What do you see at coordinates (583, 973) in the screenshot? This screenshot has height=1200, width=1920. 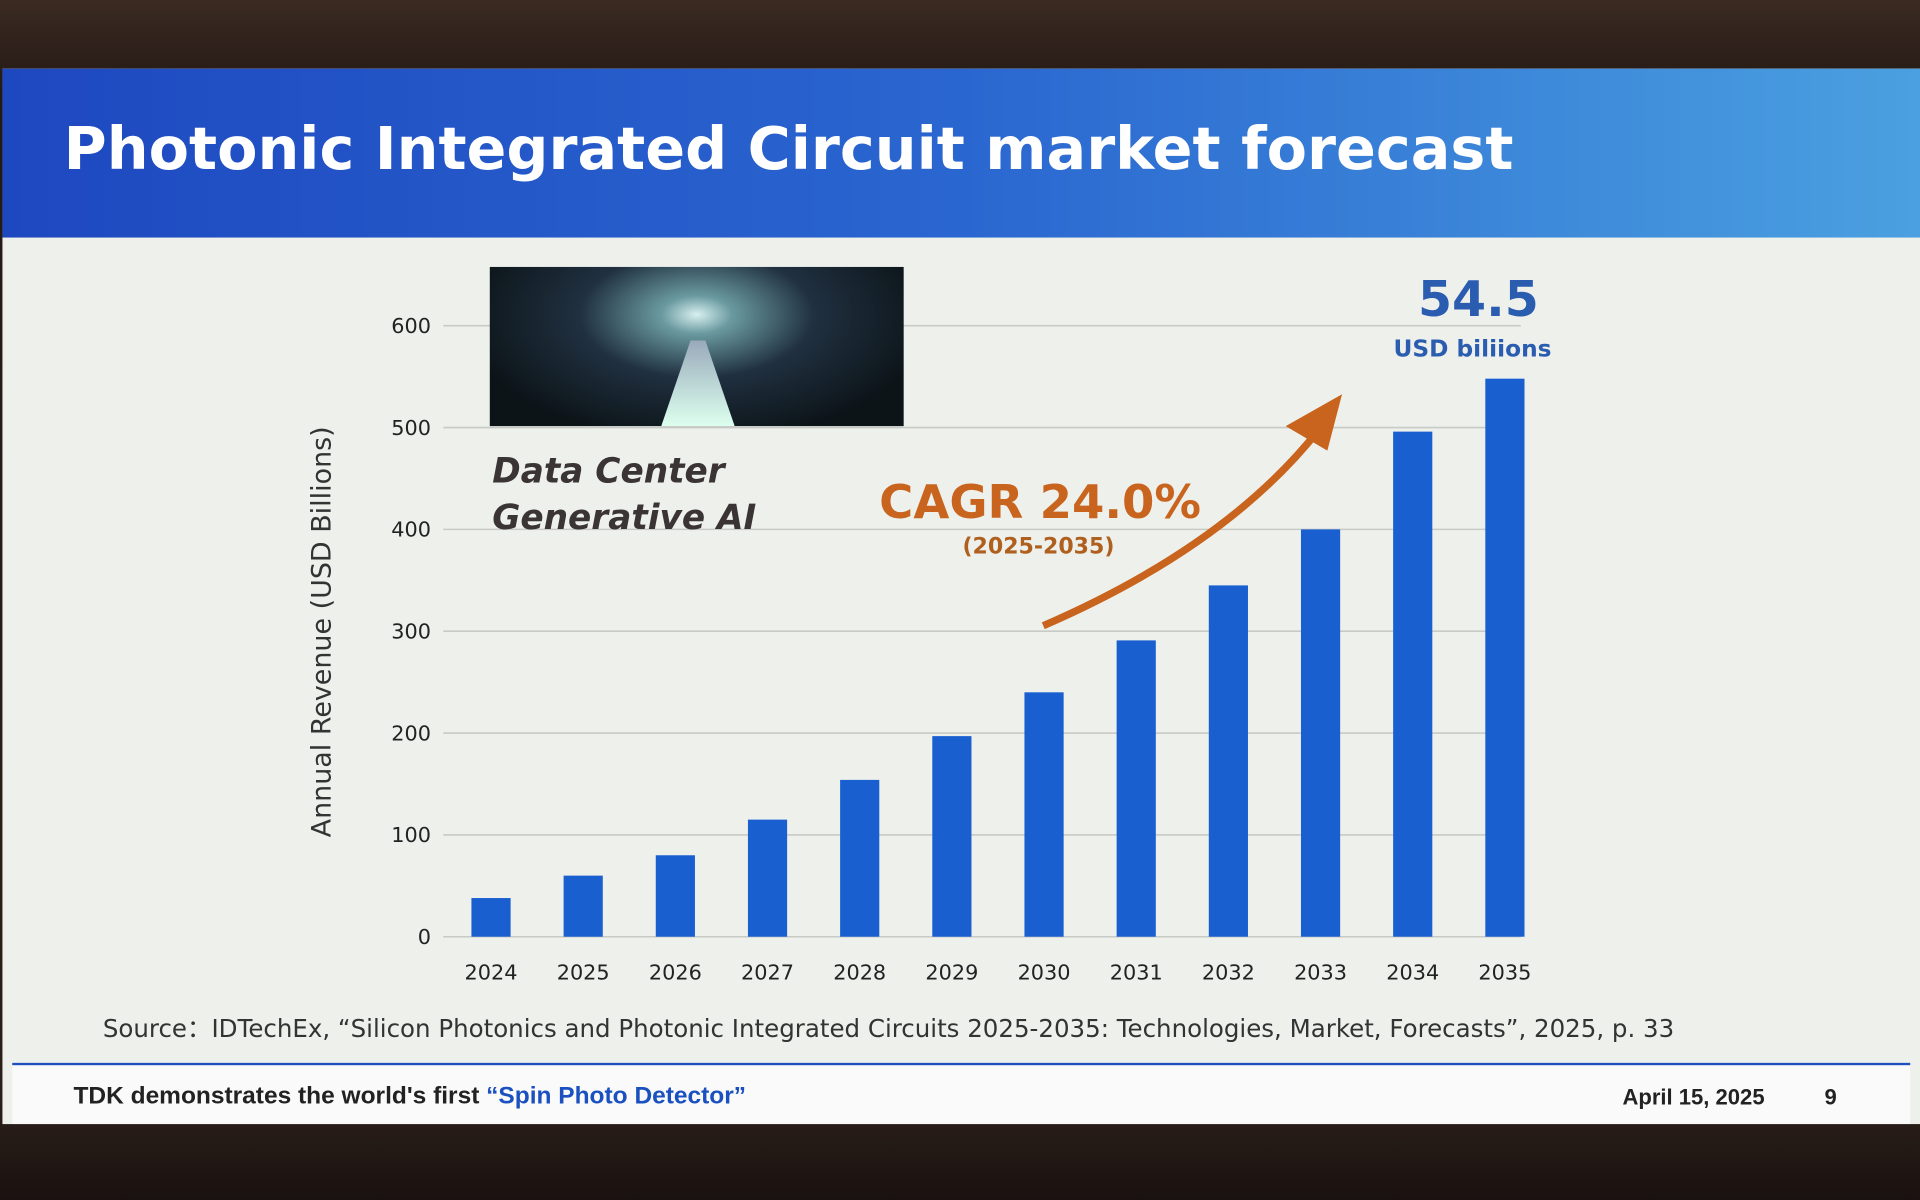 I see `x-tick-label: 2025` at bounding box center [583, 973].